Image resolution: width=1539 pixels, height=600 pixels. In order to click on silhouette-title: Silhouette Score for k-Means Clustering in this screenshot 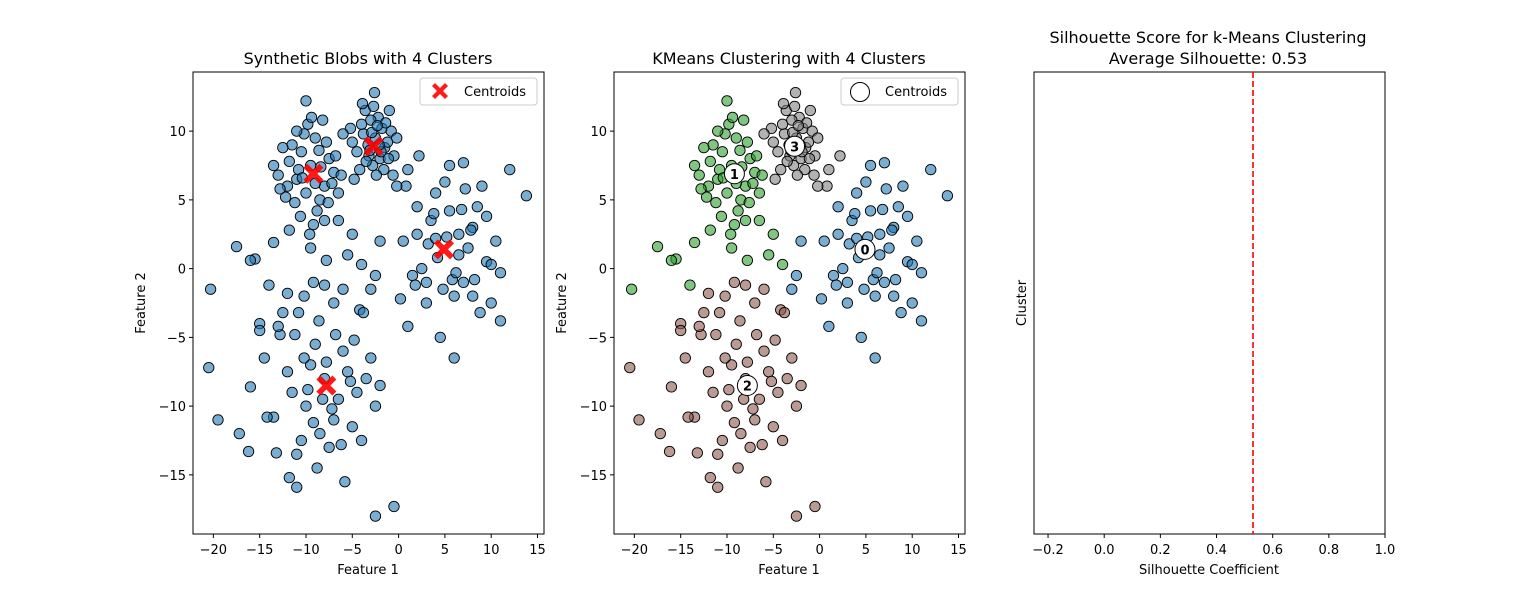, I will do `click(1207, 37)`.